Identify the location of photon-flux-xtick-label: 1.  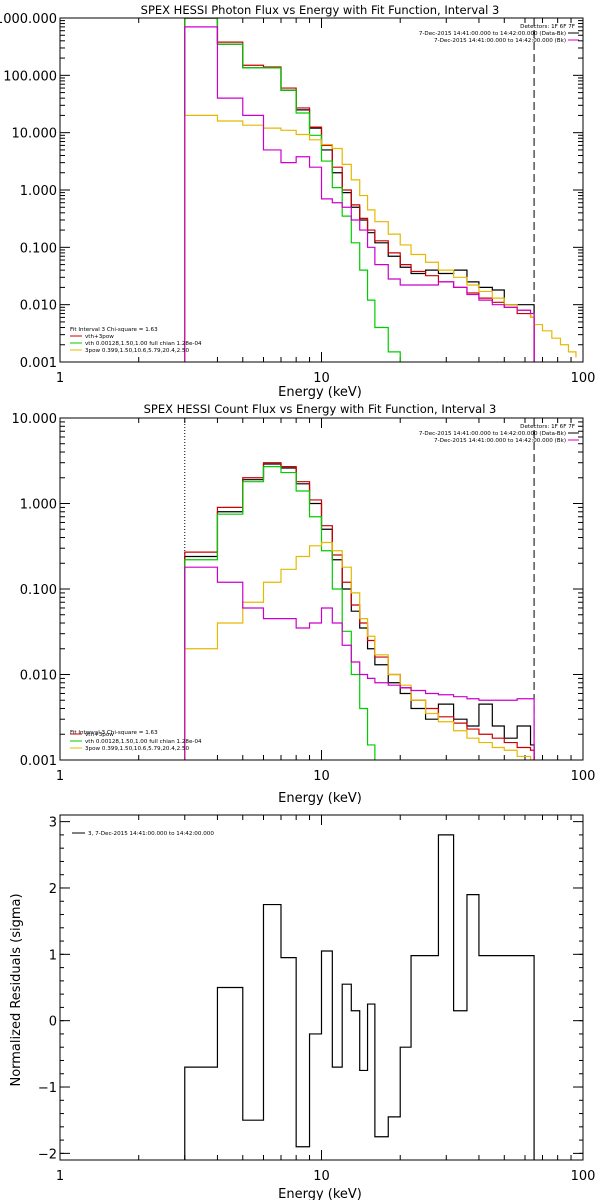
(60, 378).